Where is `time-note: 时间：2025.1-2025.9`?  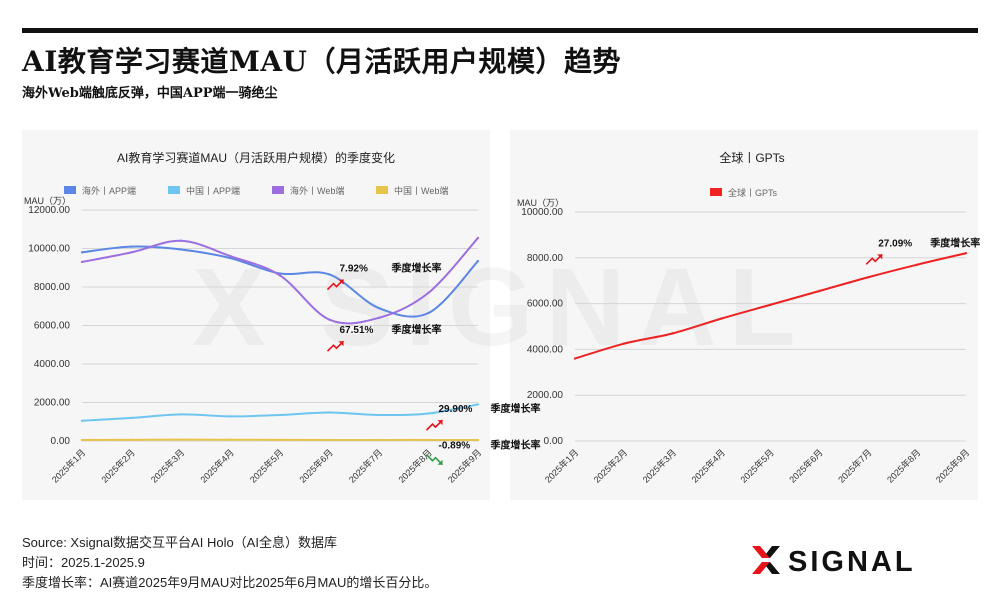
time-note: 时间：2025.1-2025.9 is located at coordinates (83, 561).